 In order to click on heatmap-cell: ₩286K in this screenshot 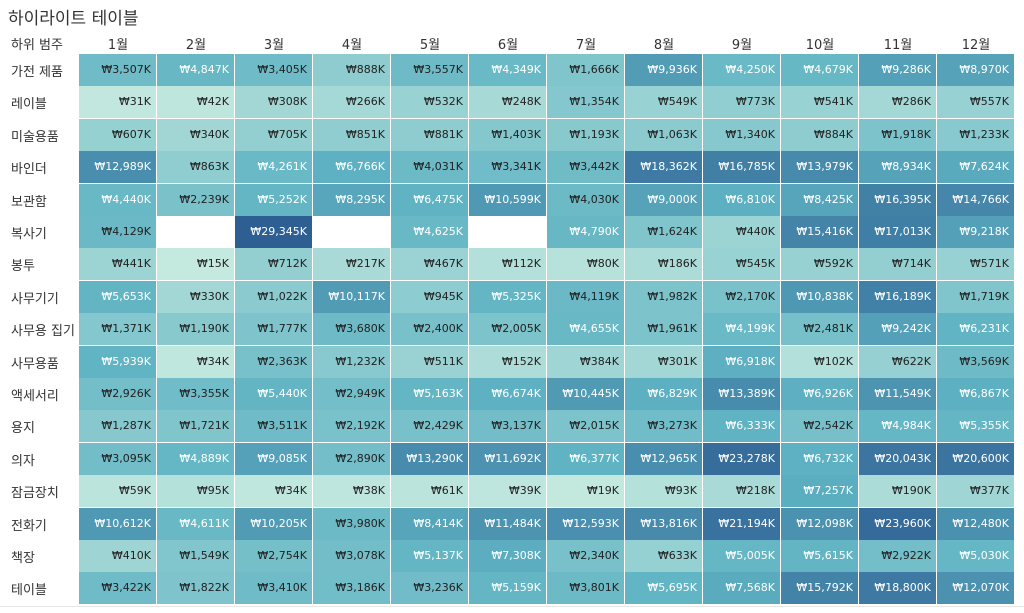, I will do `click(898, 103)`.